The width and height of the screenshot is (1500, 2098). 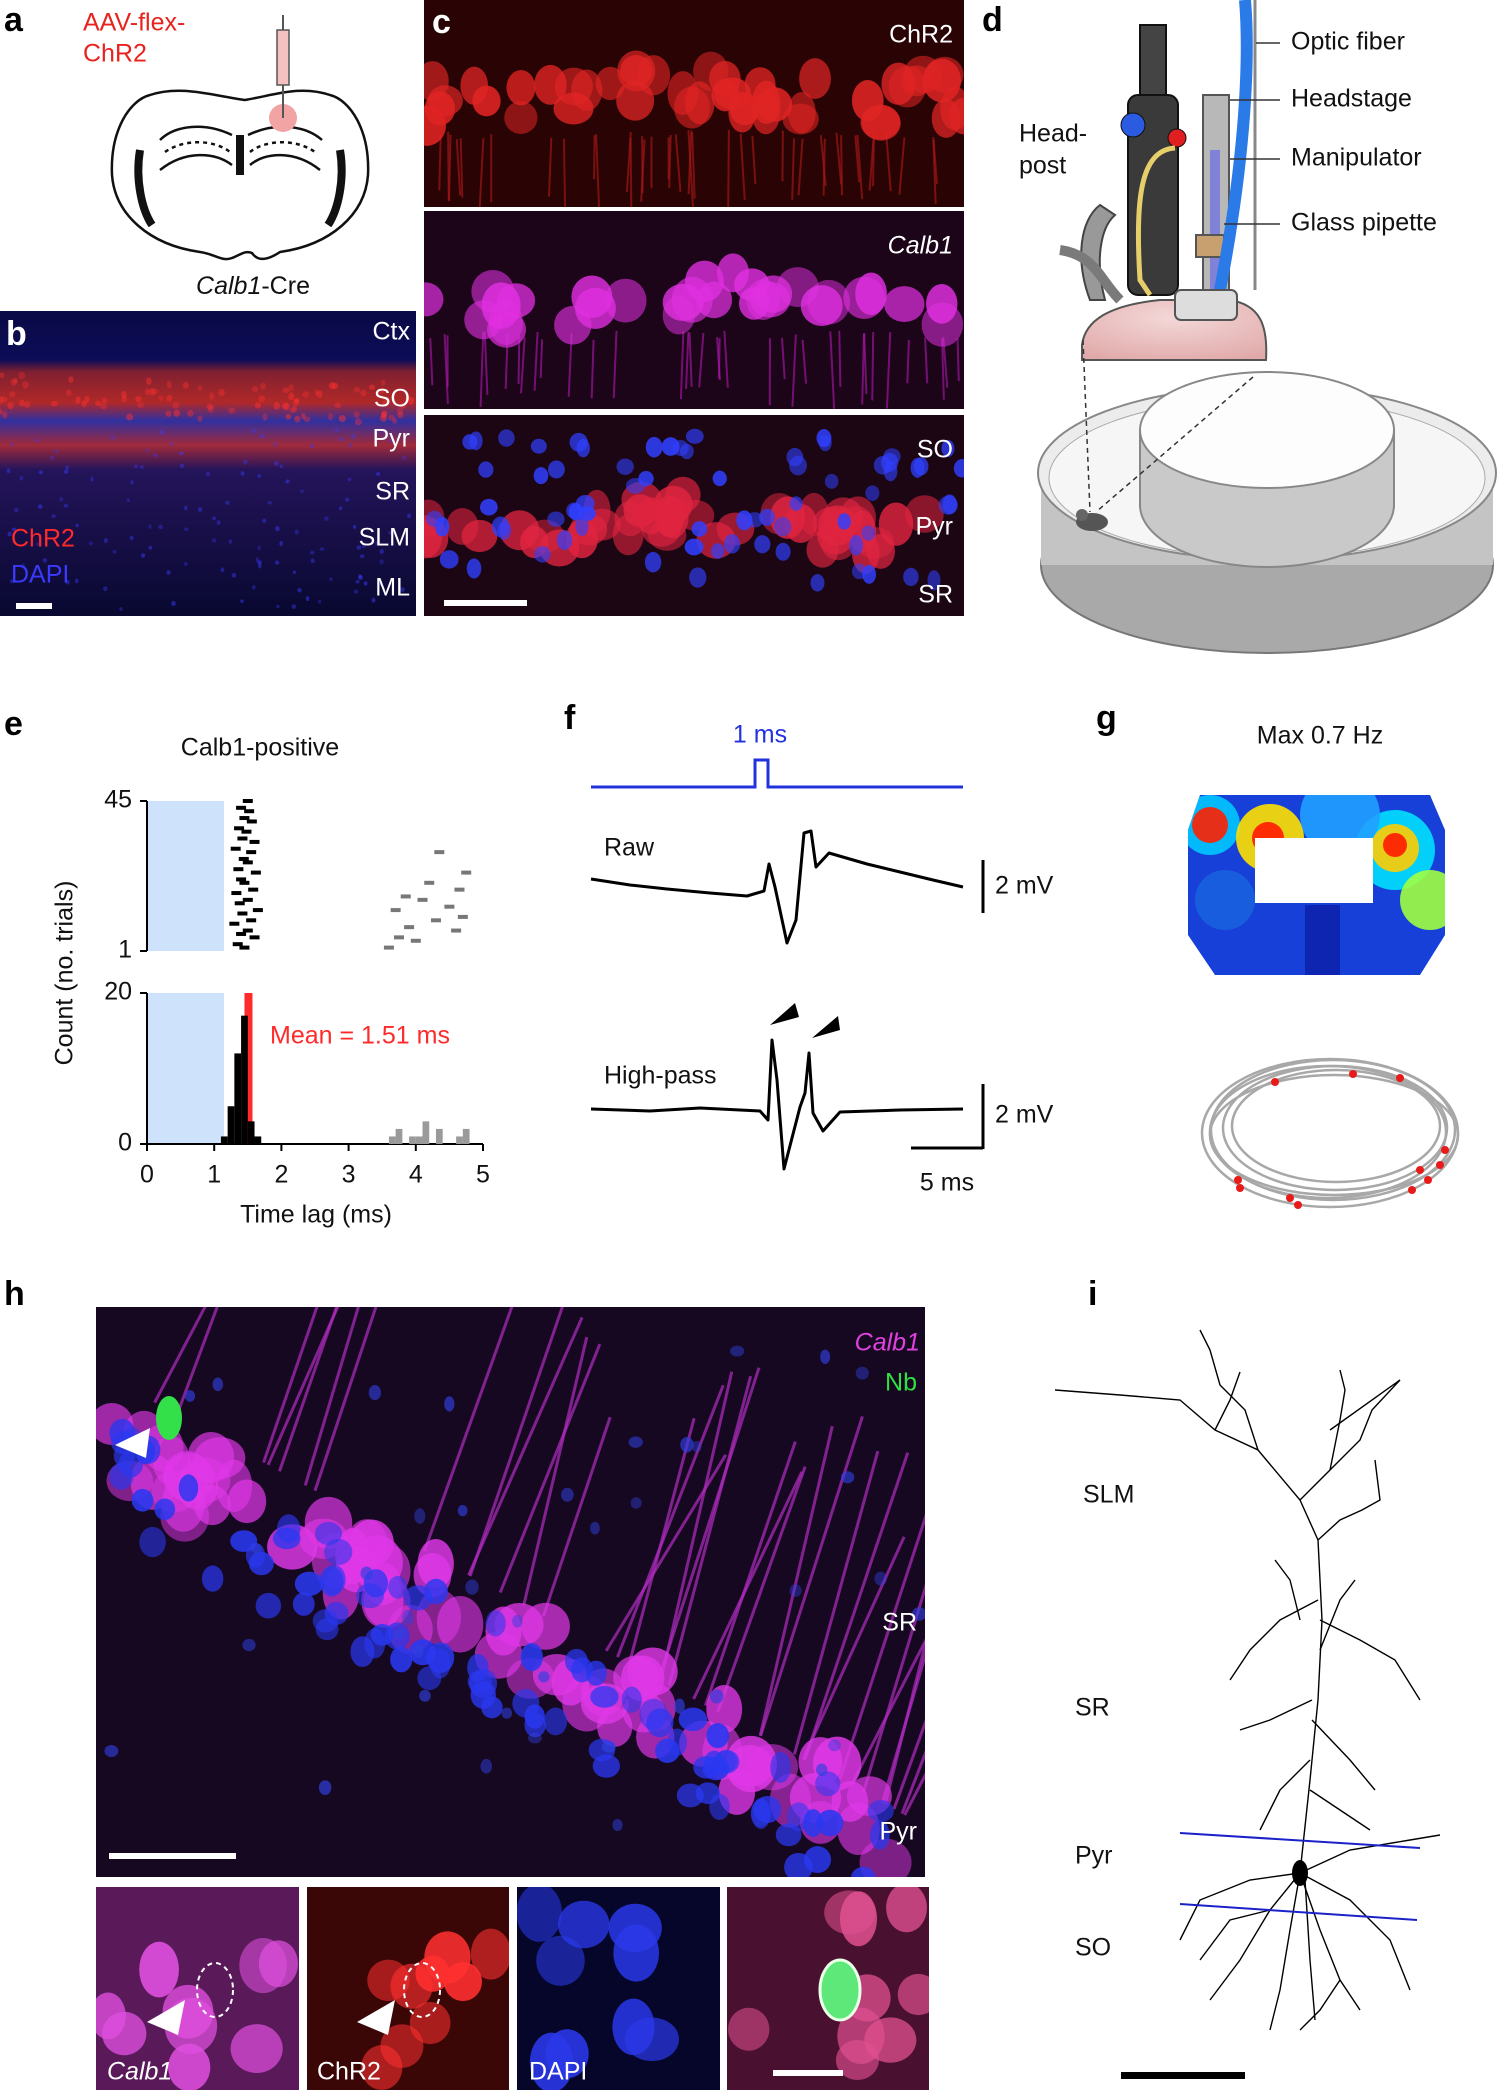 I want to click on headstage-drawing, so click(x=1163, y=180).